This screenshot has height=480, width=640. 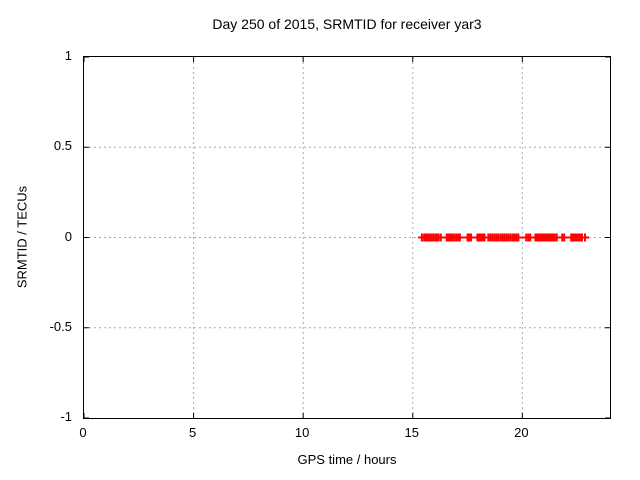 What do you see at coordinates (192, 432) in the screenshot?
I see `x-tick-label: 5` at bounding box center [192, 432].